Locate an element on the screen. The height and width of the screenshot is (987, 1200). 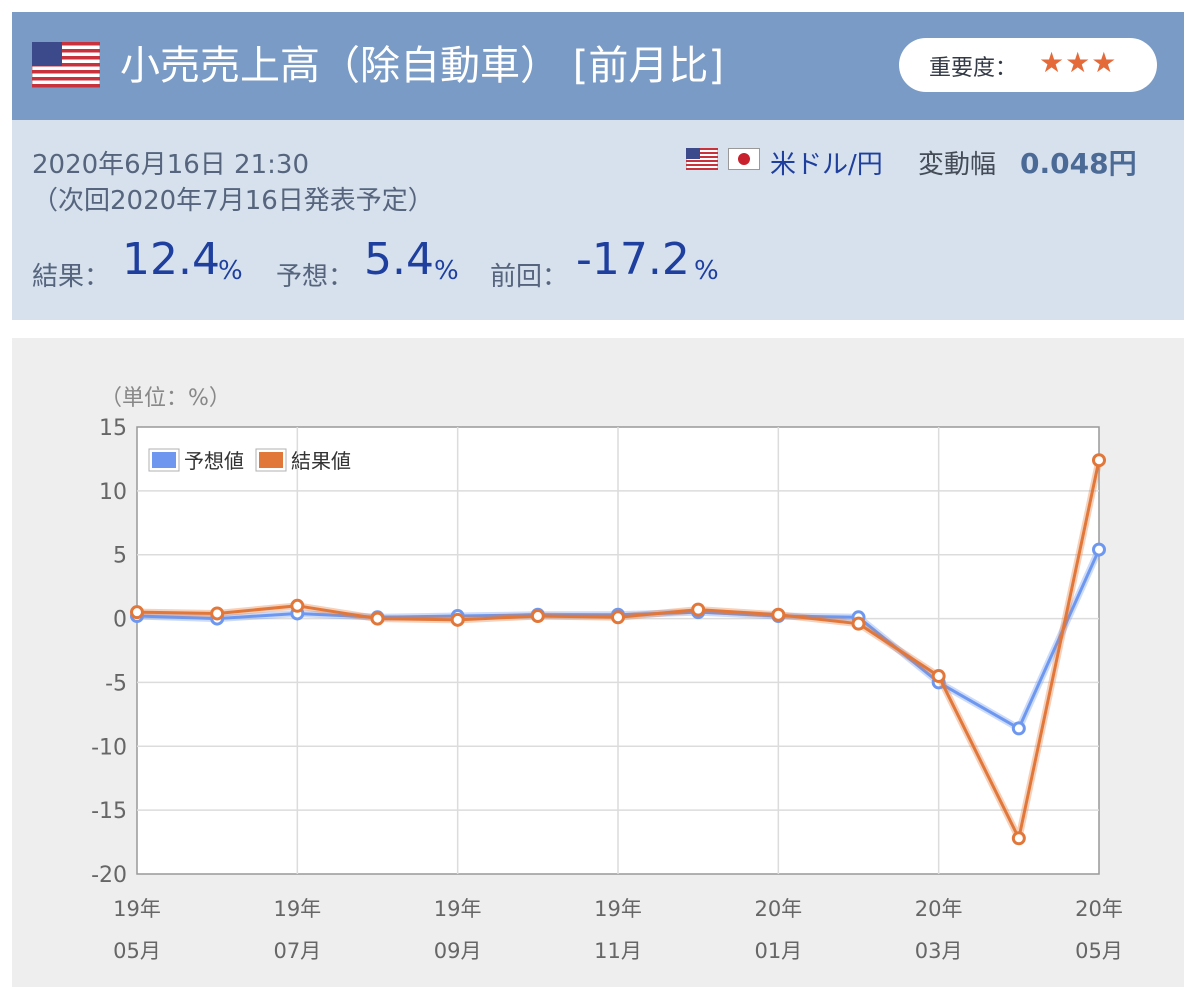
x-tick-month: 01月 is located at coordinates (778, 951).